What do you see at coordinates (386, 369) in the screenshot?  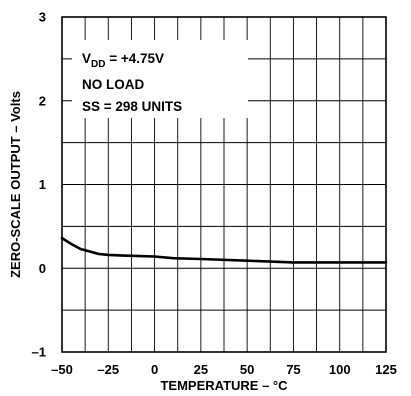 I see `x-tick-label: 125` at bounding box center [386, 369].